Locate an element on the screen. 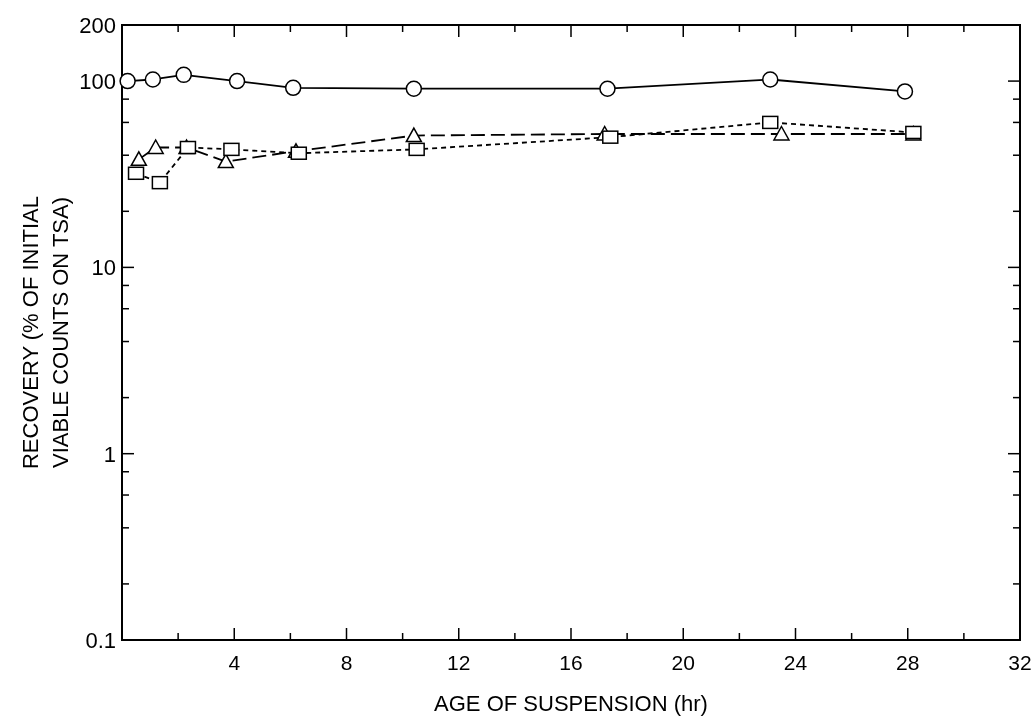 Image resolution: width=1036 pixels, height=723 pixels. x-tick-label: 16 is located at coordinates (571, 662).